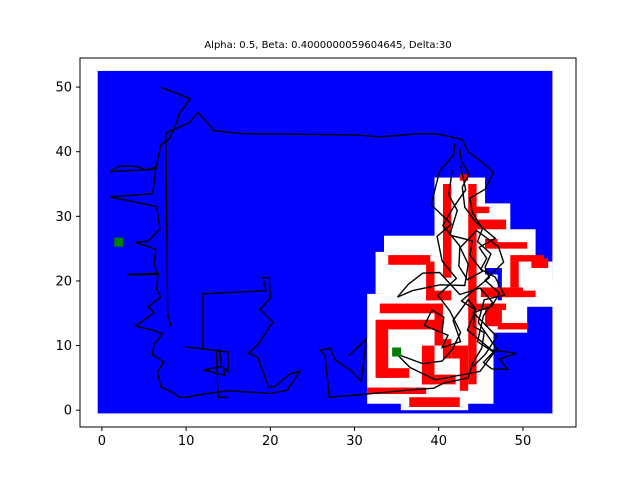 The width and height of the screenshot is (640, 480). I want to click on path-line-right, so click(451, 262).